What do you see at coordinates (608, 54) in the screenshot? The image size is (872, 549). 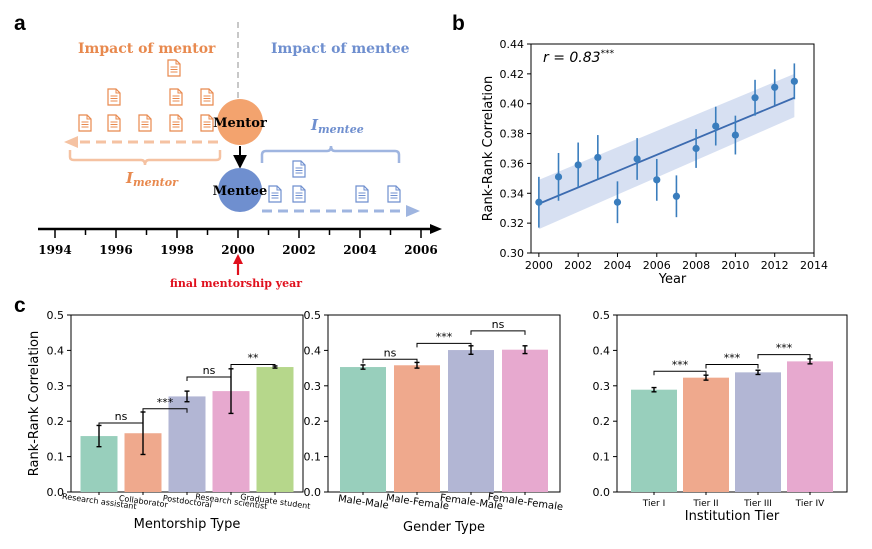 I see `significance-stars: ***` at bounding box center [608, 54].